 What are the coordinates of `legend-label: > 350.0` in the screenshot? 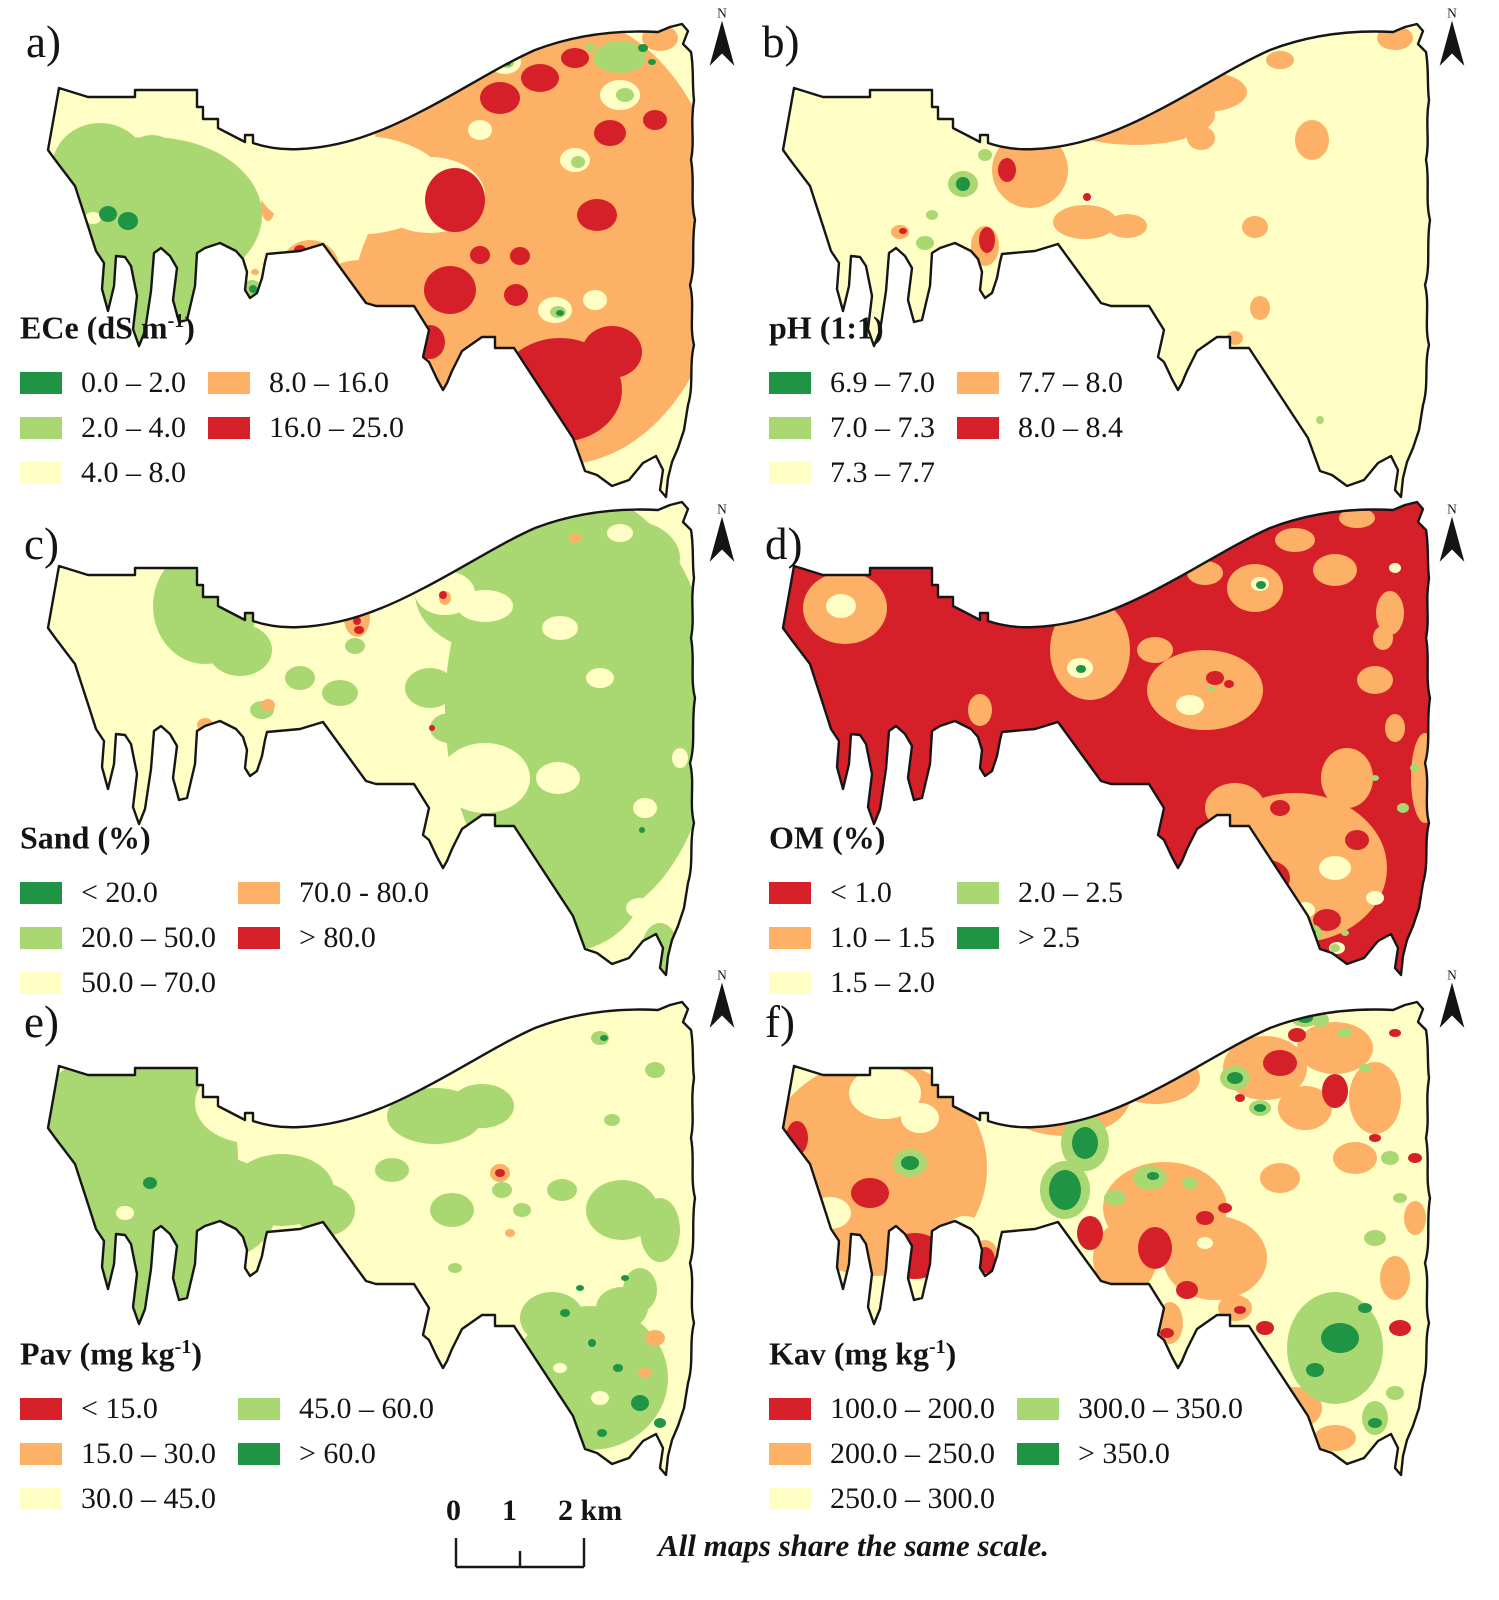 It's located at (1124, 1453).